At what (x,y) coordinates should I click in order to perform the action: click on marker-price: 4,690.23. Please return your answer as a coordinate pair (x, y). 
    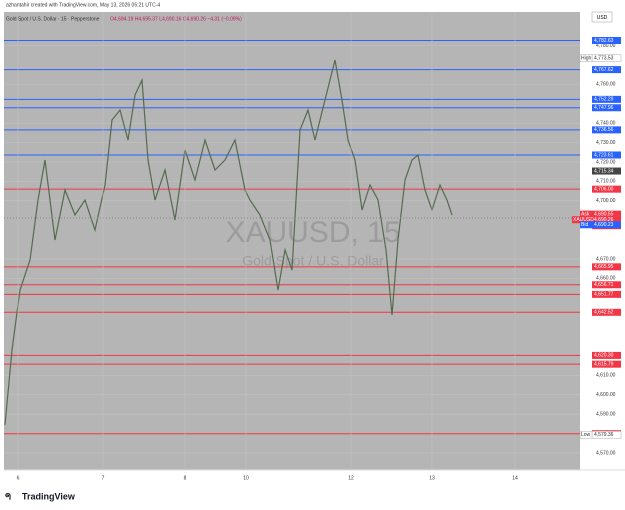
    Looking at the image, I should click on (604, 225).